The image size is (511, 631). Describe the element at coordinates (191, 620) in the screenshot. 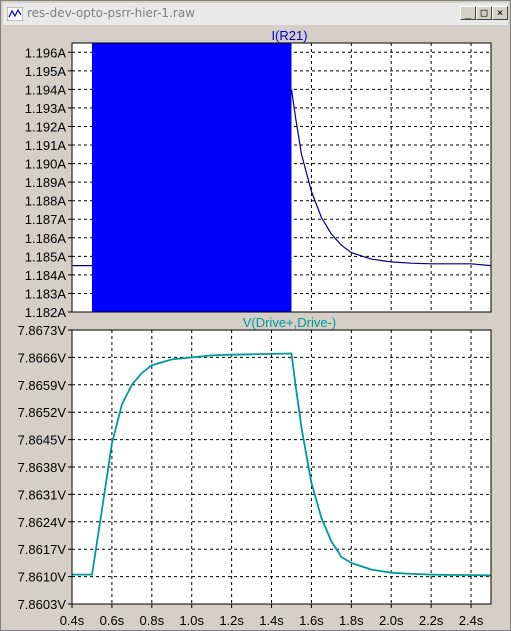

I see `x-tick-label: 1.0s` at that location.